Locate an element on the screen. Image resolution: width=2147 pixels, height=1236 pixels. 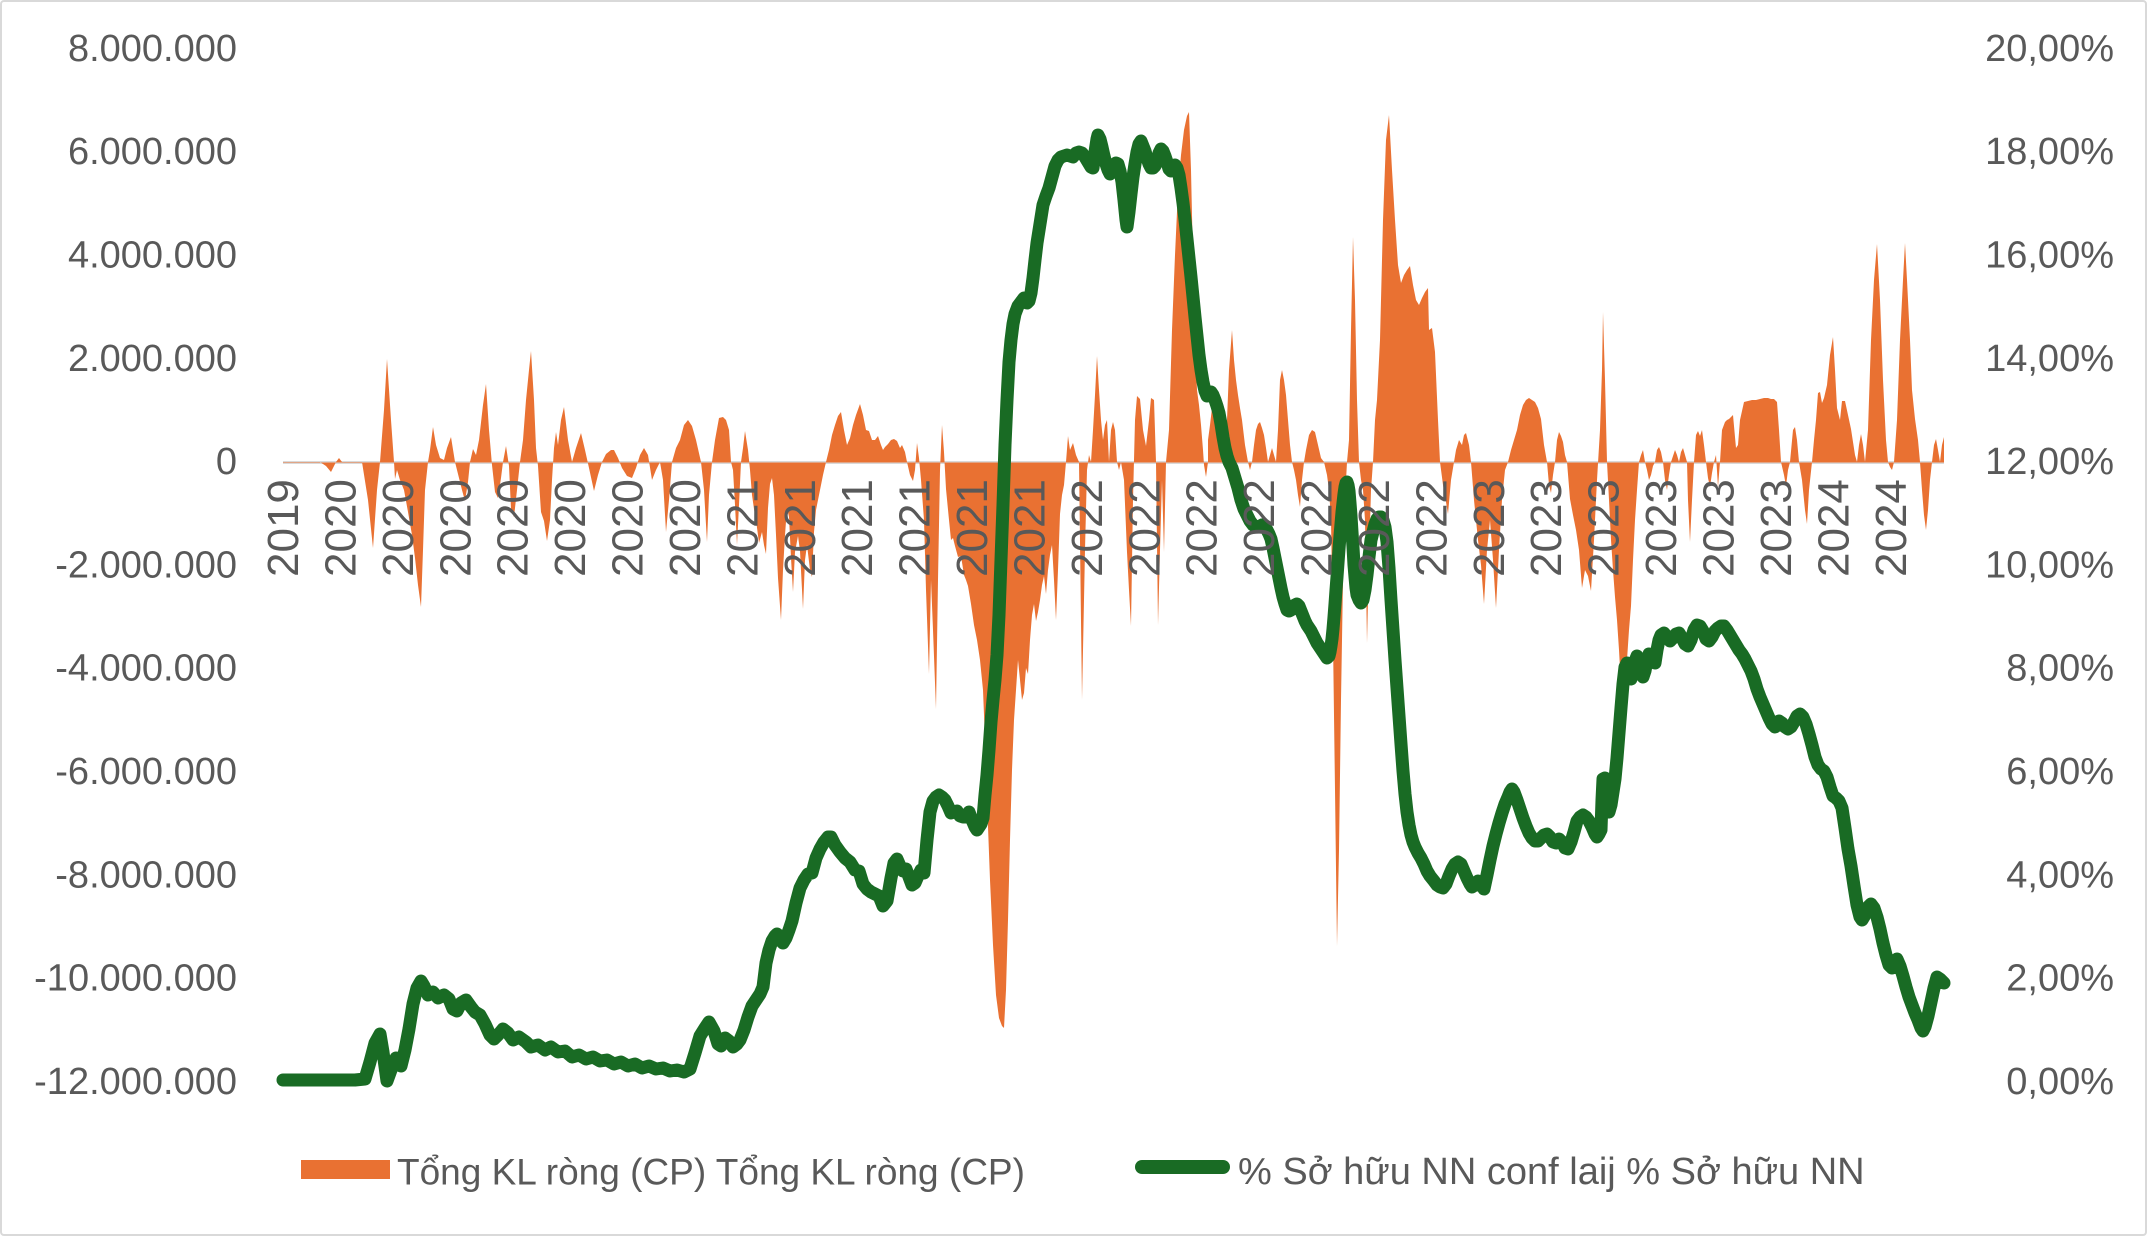
svg-text: 6.000.000 is located at coordinates (152, 152).